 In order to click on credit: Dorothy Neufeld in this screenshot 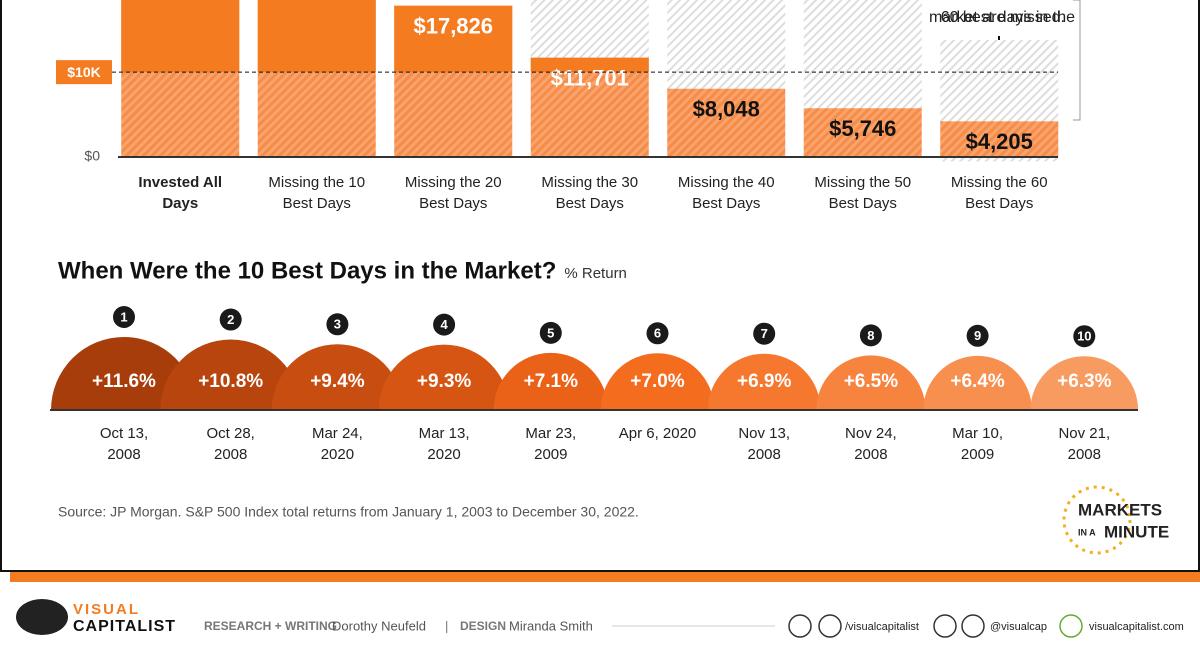, I will do `click(379, 625)`.